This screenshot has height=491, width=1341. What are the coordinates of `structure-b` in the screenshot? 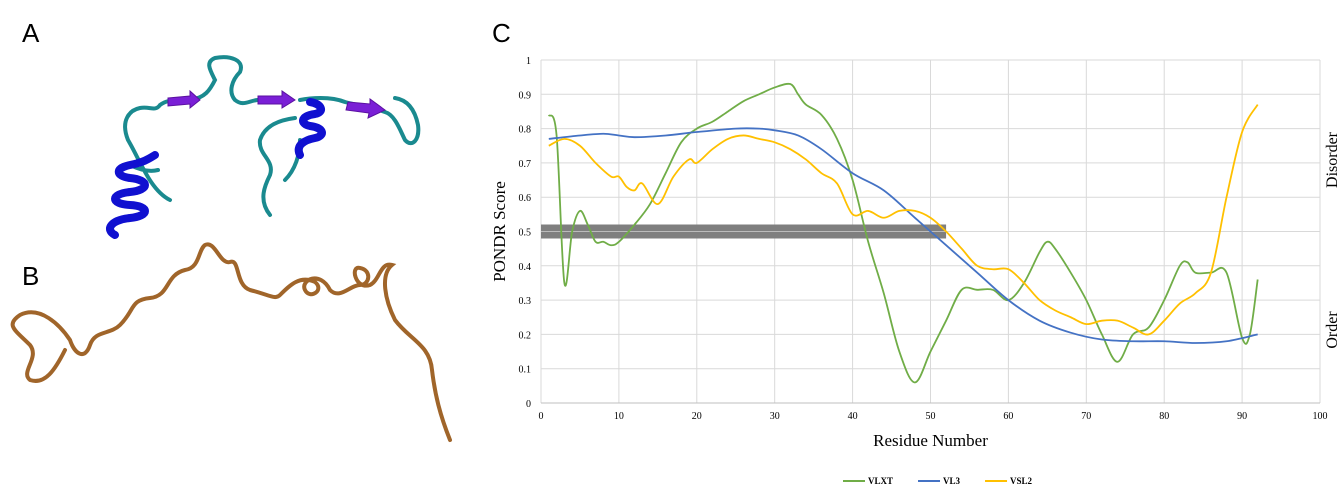 It's located at (231, 342).